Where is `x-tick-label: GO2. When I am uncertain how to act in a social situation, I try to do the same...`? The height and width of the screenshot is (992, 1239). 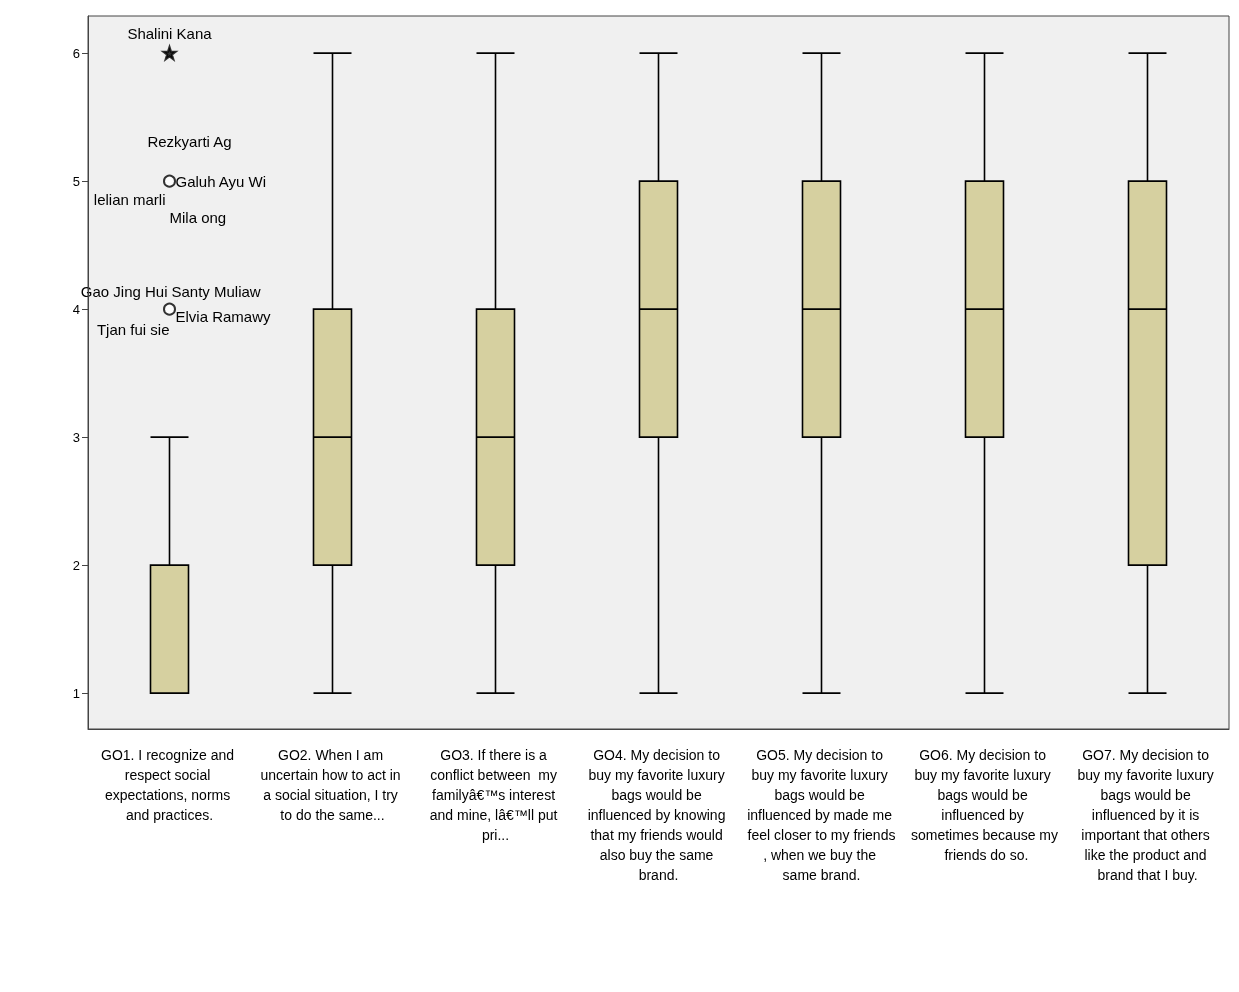
x-tick-label: GO2. When I am uncertain how to act in a social situation, I try to do the same... is located at coordinates (332, 785).